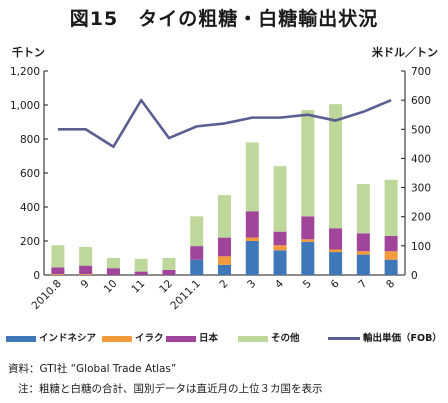 Image resolution: width=448 pixels, height=403 pixels. I want to click on right-tick-label: 200, so click(421, 218).